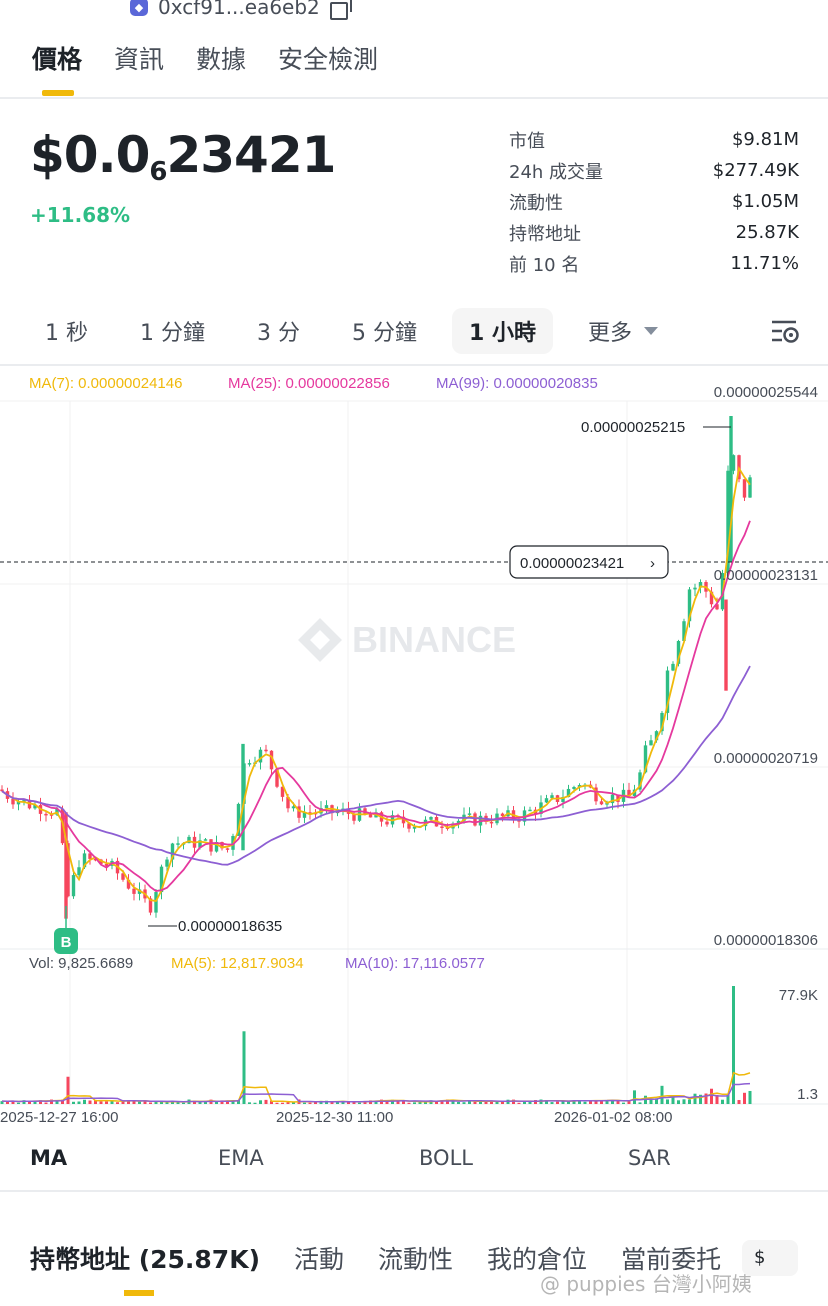 This screenshot has width=828, height=1306. What do you see at coordinates (66, 333) in the screenshot?
I see `interval-1s: 1 秒` at bounding box center [66, 333].